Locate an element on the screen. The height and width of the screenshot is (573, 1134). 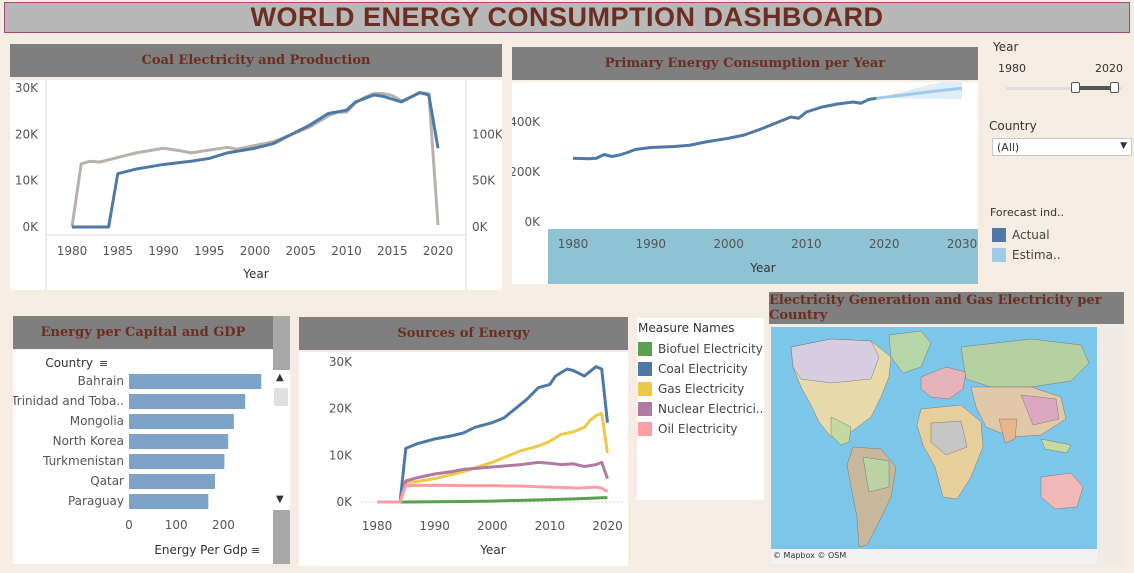
year-slider-track is located at coordinates (1064, 88).